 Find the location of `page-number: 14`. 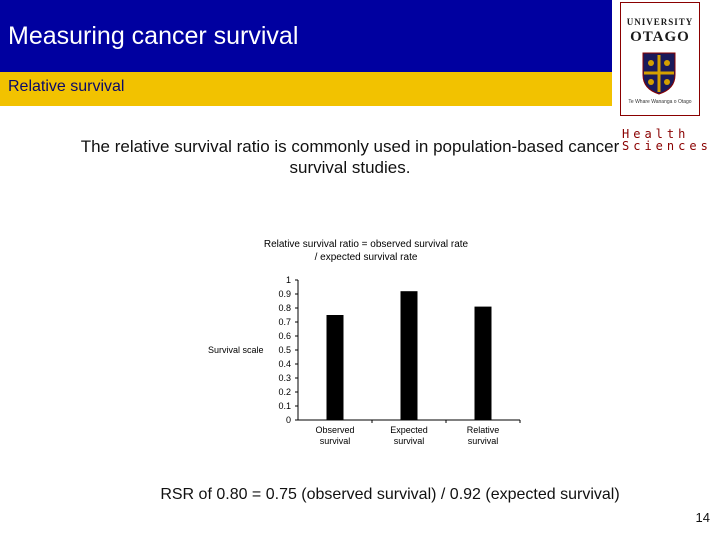

page-number: 14 is located at coordinates (702, 517).